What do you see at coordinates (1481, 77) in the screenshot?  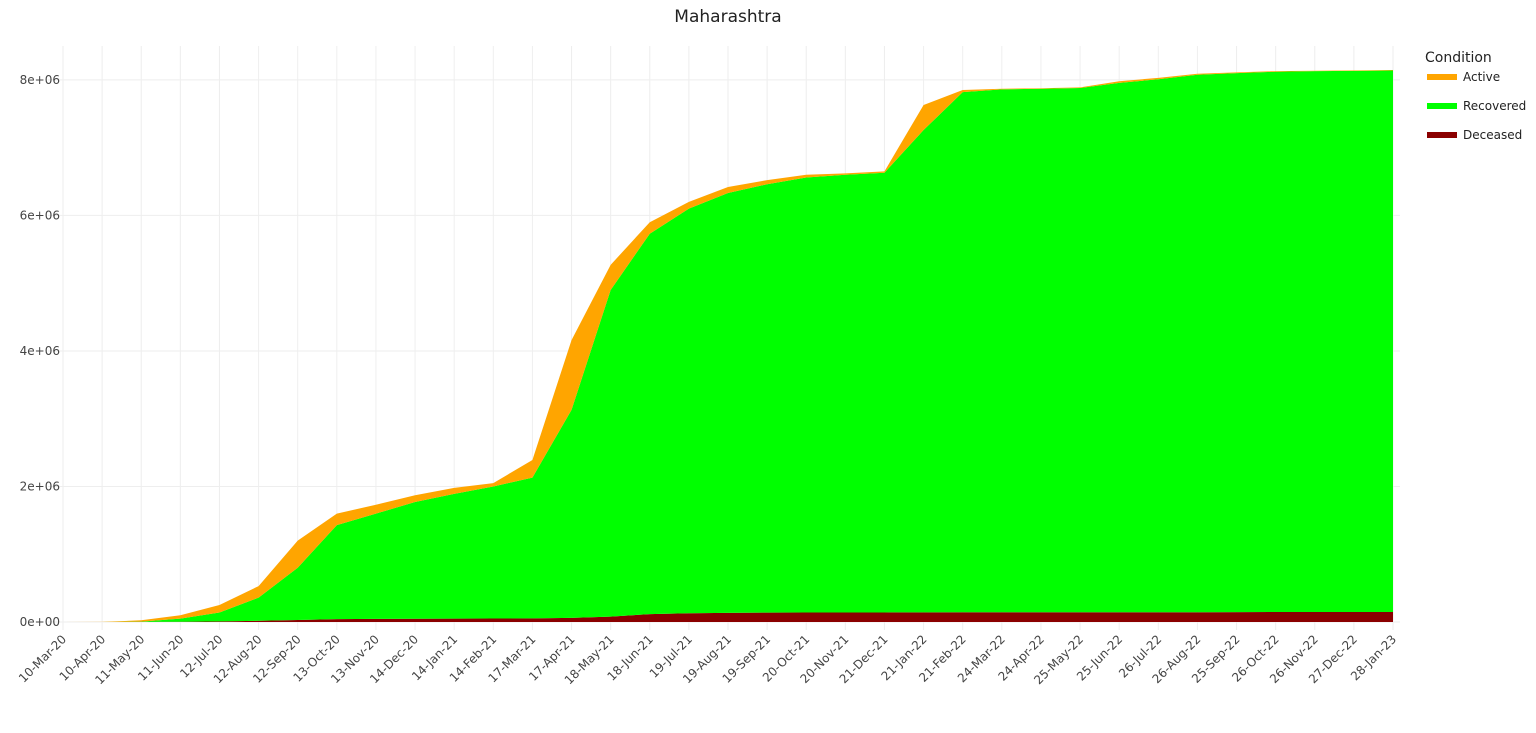 I see `legend-label: Active` at bounding box center [1481, 77].